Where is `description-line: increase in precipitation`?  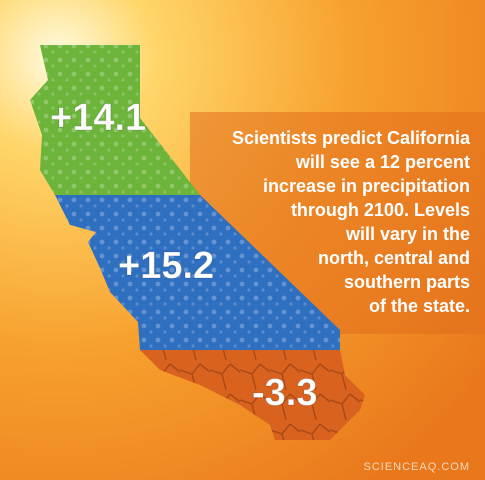
description-line: increase in precipitation is located at coordinates (366, 186).